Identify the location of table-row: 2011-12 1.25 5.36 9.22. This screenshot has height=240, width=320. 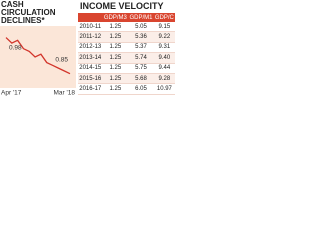
(126, 37).